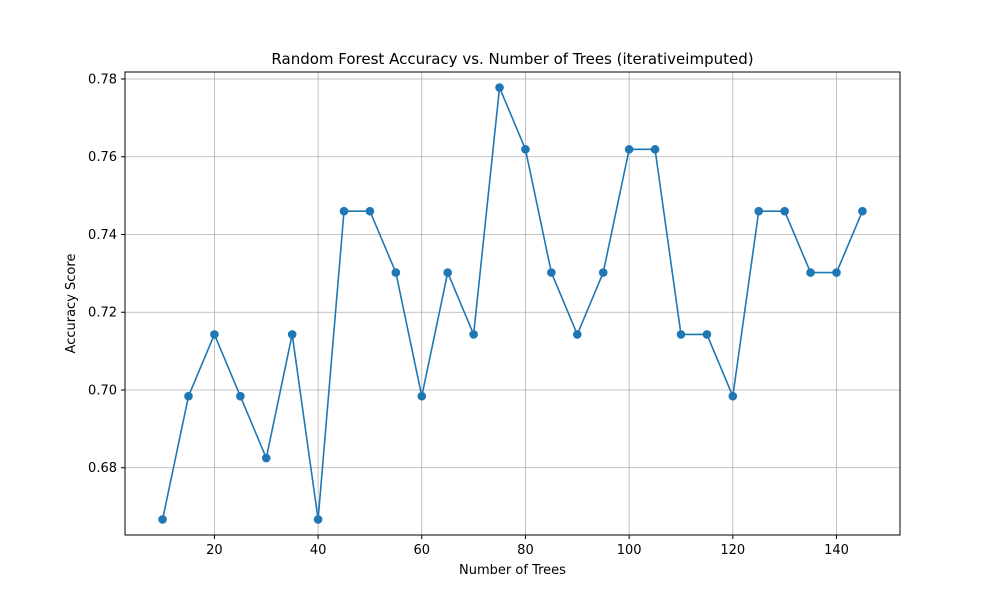 The image size is (1000, 600). What do you see at coordinates (102, 313) in the screenshot?
I see `y-tick-label: 0.72` at bounding box center [102, 313].